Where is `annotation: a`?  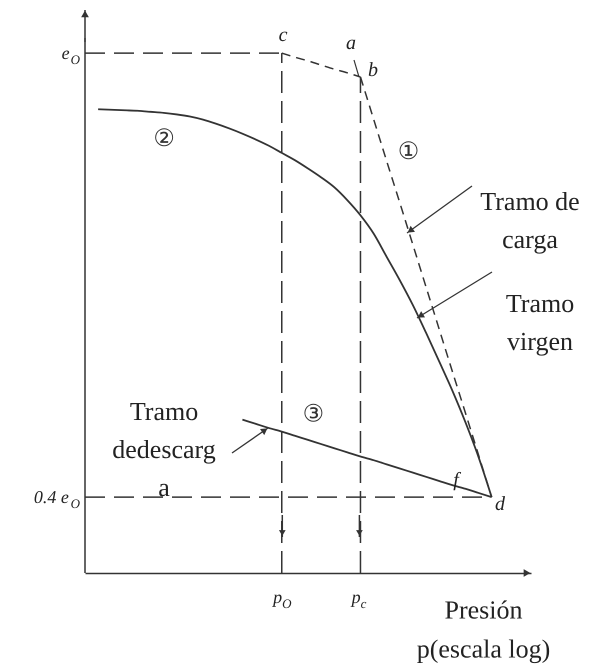 annotation: a is located at coordinates (351, 43).